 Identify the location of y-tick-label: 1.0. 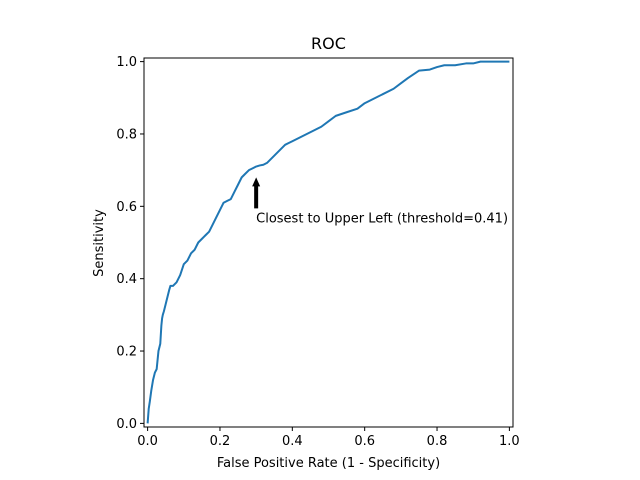
(126, 62).